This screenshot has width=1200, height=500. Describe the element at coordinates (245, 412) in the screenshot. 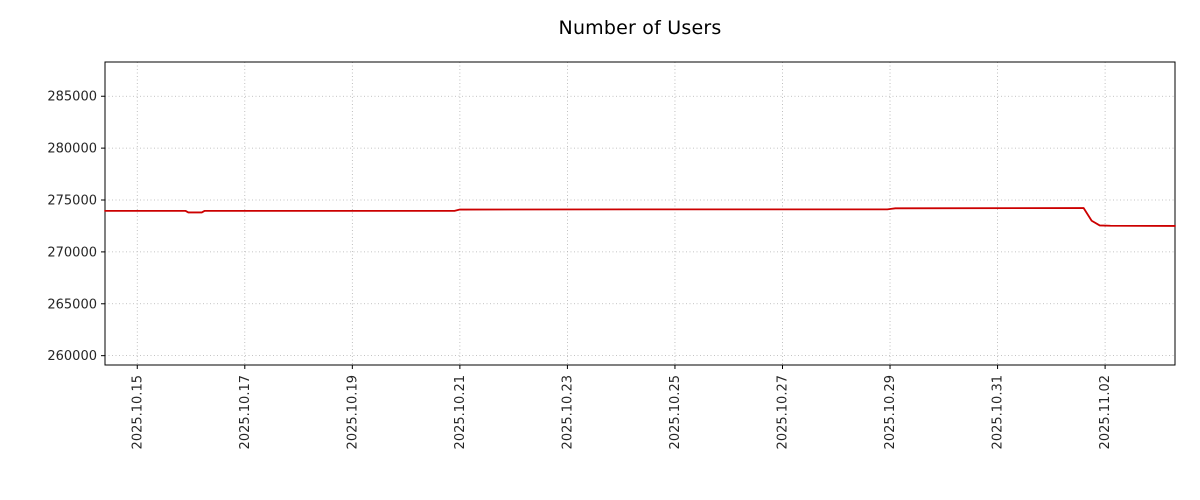

I see `x-tick-label: 2025.10.17` at that location.